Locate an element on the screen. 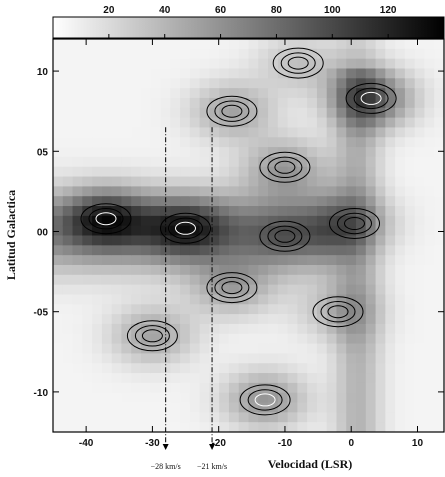 The width and height of the screenshot is (445, 477). x-tick-label: 10 is located at coordinates (418, 443).